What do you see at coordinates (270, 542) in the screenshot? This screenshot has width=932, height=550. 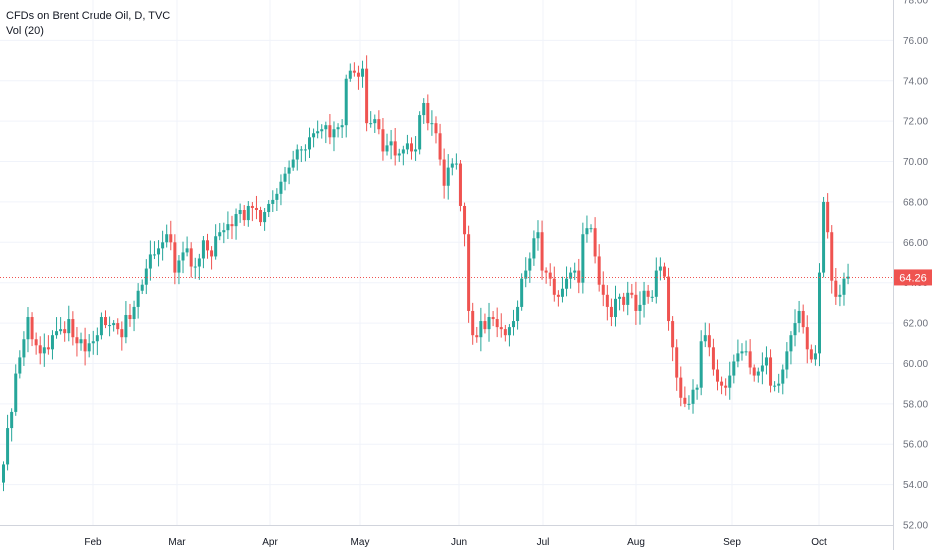 I see `time-axis-label: Apr` at bounding box center [270, 542].